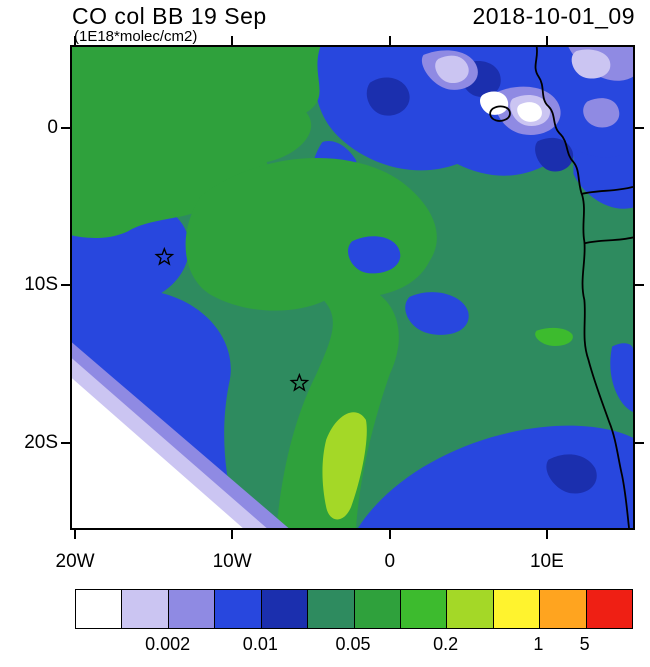 This screenshot has width=650, height=667. I want to click on colorbar-tick-label: 5, so click(584, 644).